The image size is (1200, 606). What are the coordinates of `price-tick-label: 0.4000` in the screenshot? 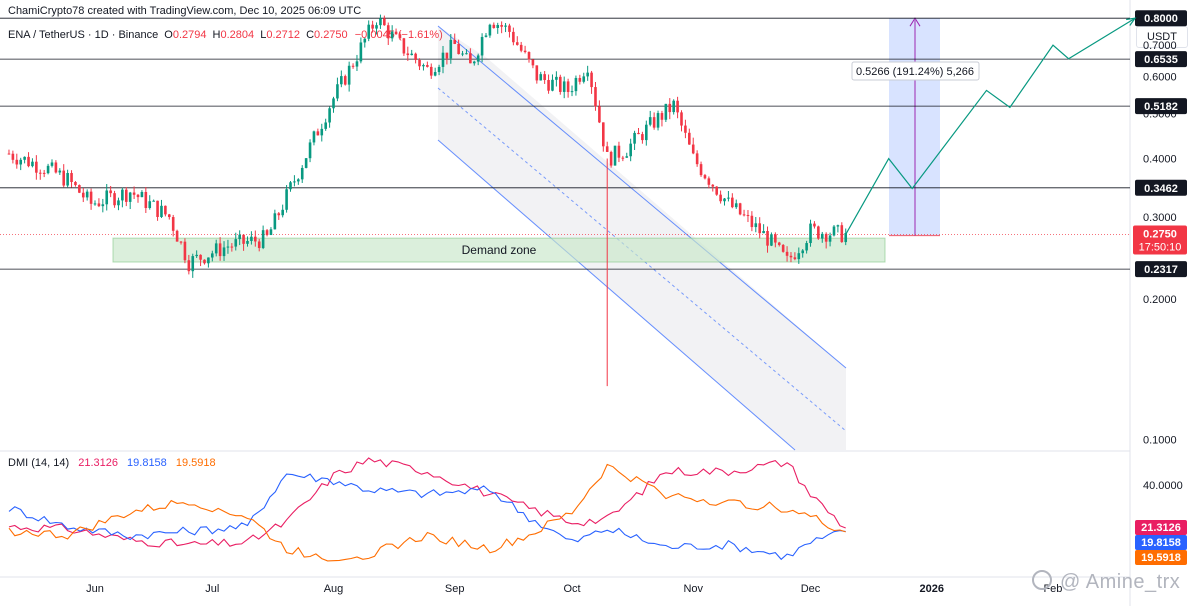 It's located at (1160, 160).